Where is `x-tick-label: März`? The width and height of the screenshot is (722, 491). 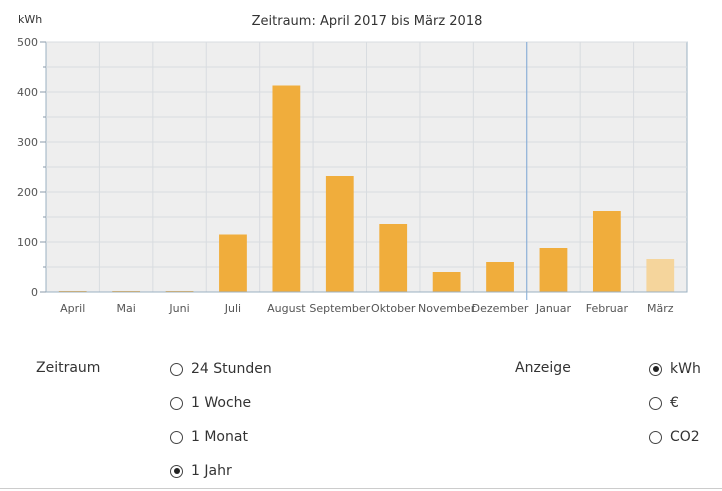 x-tick-label: März is located at coordinates (660, 308).